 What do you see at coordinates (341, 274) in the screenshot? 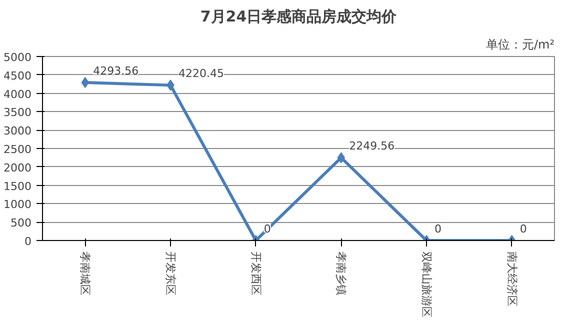
I see `x-tick-label: 孝南乡镇` at bounding box center [341, 274].